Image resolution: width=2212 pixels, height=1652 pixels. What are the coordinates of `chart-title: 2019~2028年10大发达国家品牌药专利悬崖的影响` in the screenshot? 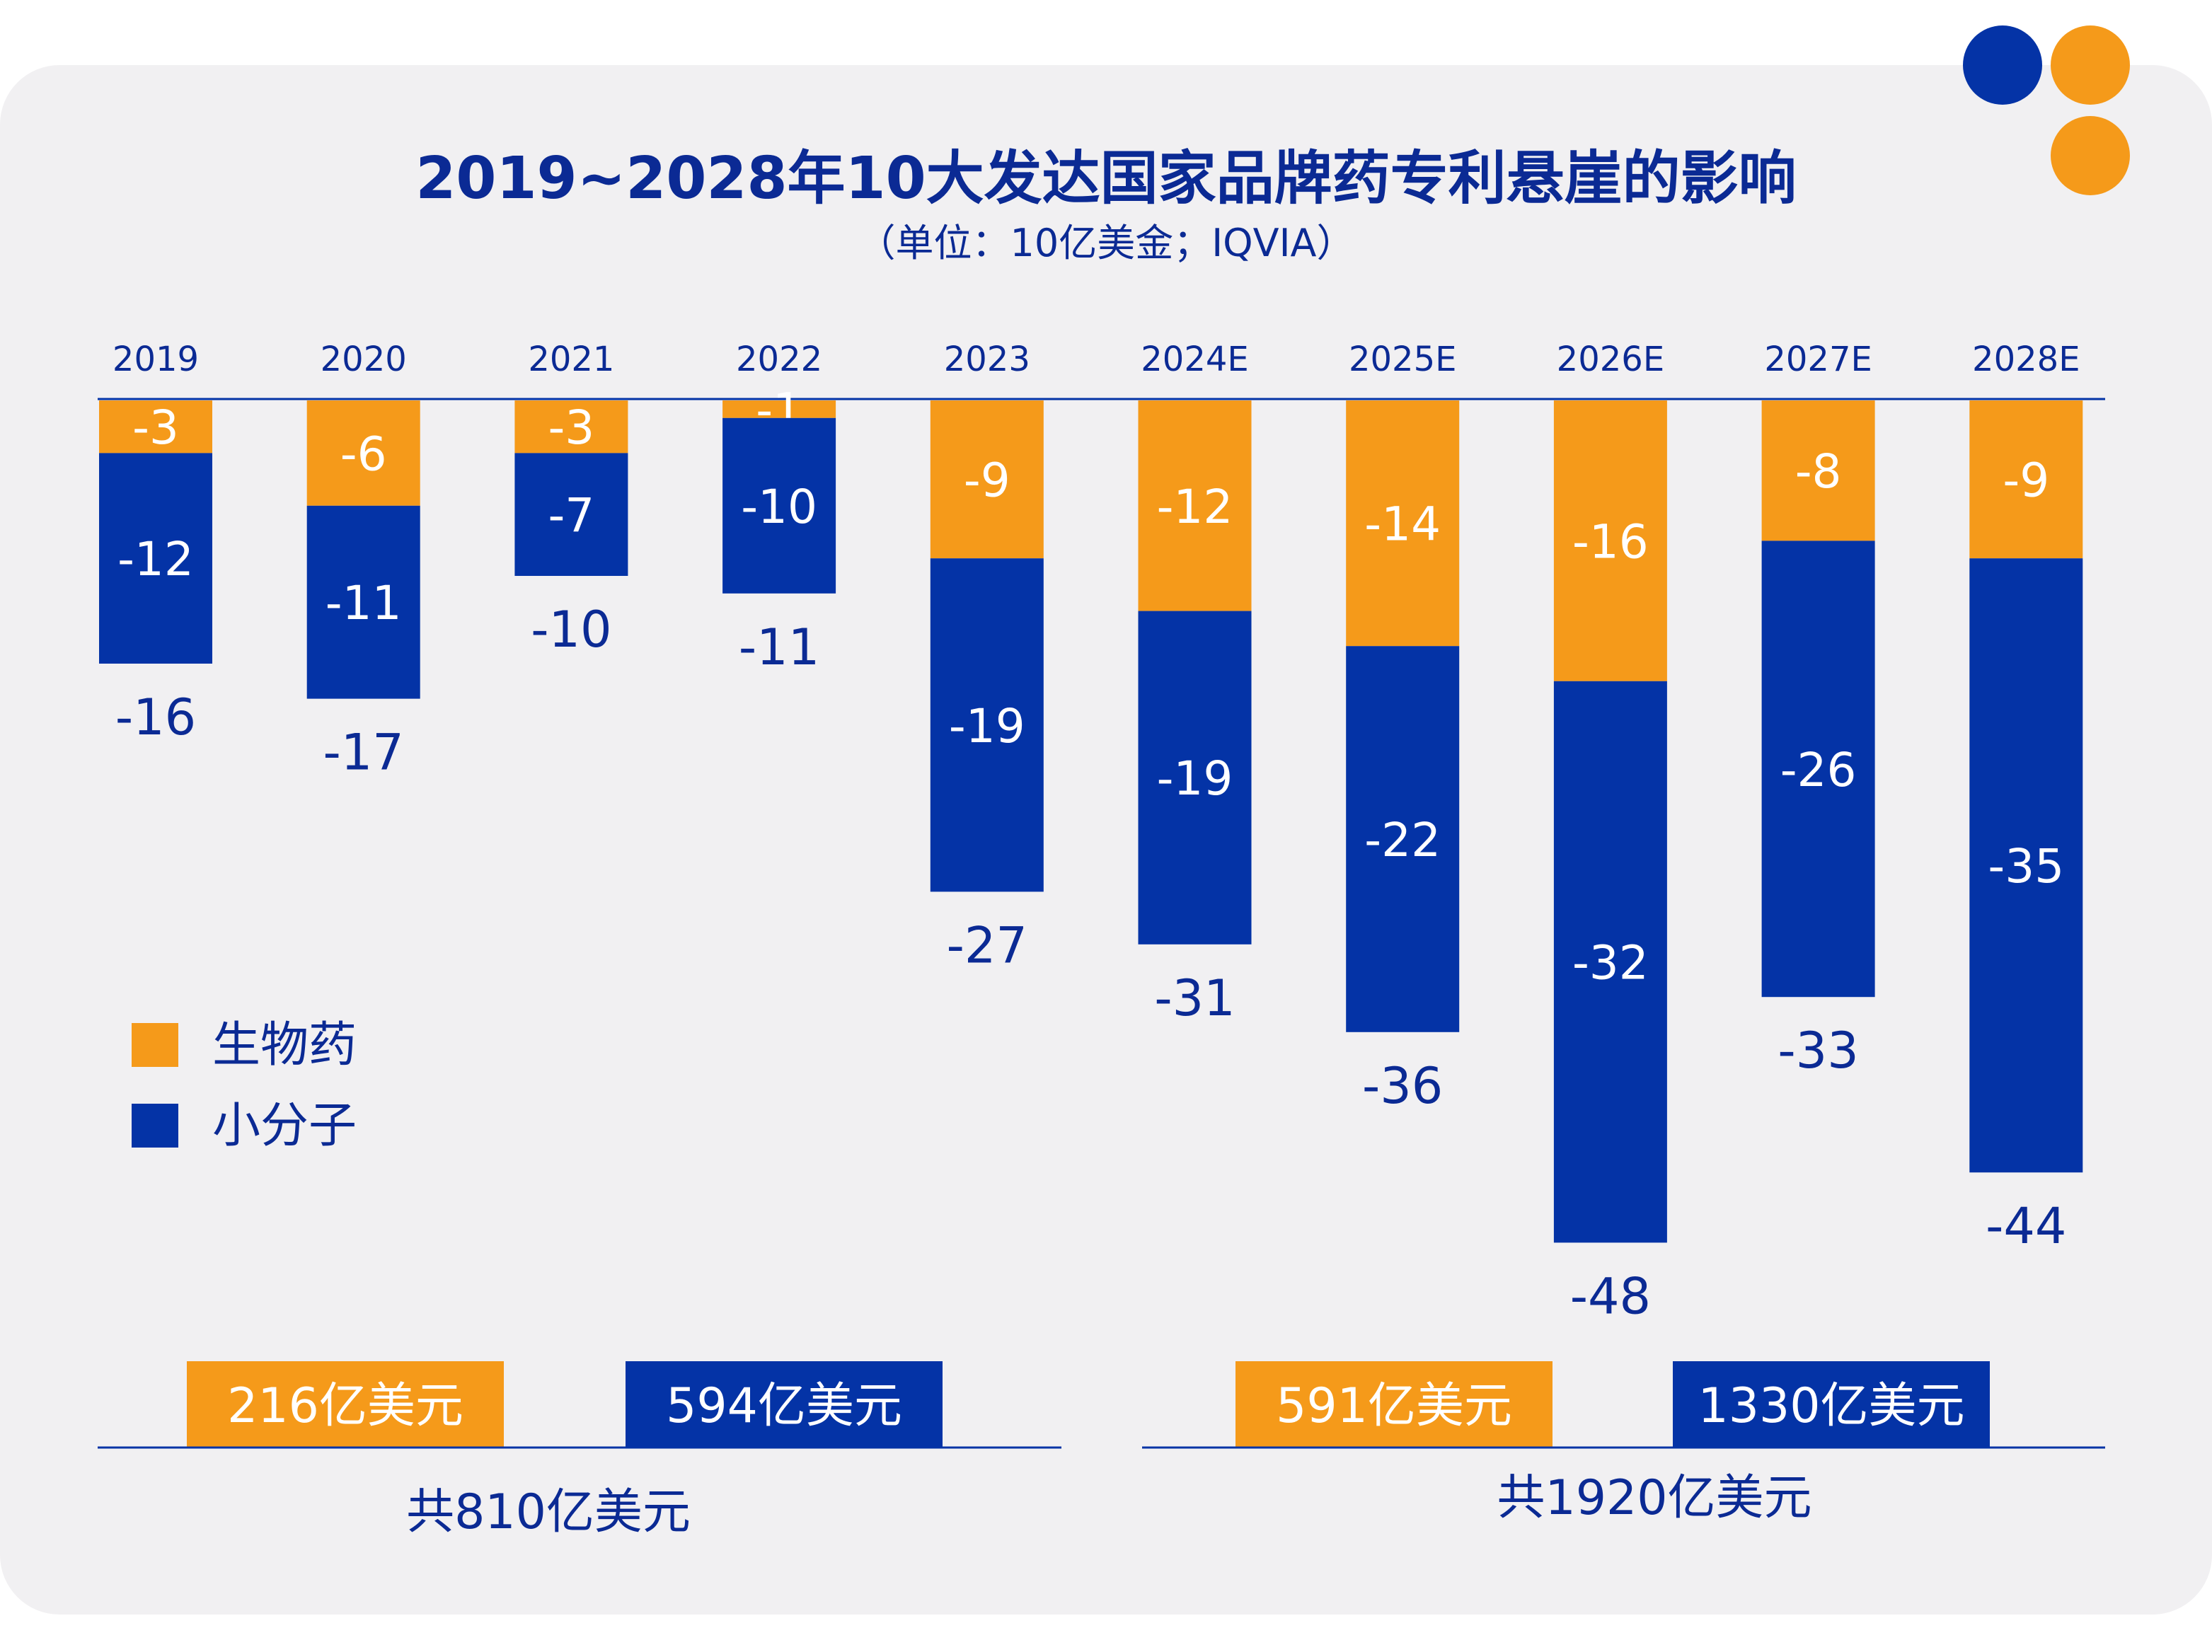 It's located at (1105, 178).